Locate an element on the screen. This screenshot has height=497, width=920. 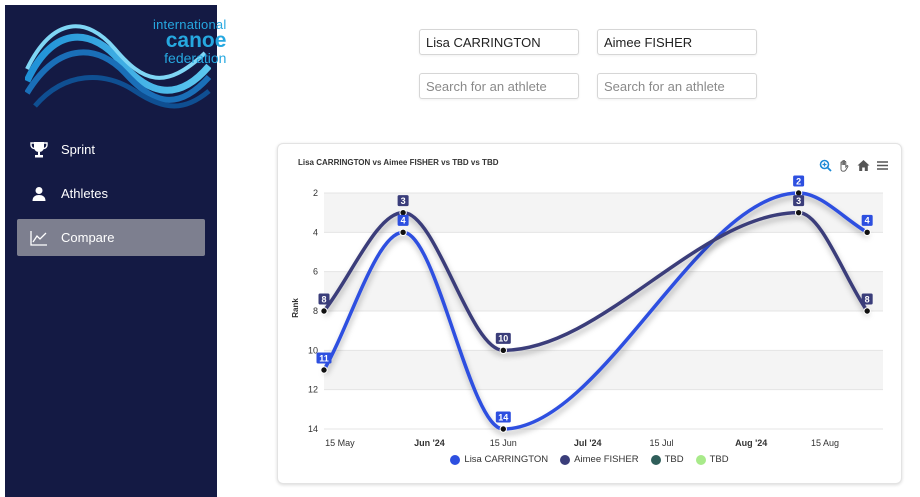
y-tick-label: 12 is located at coordinates (313, 390).